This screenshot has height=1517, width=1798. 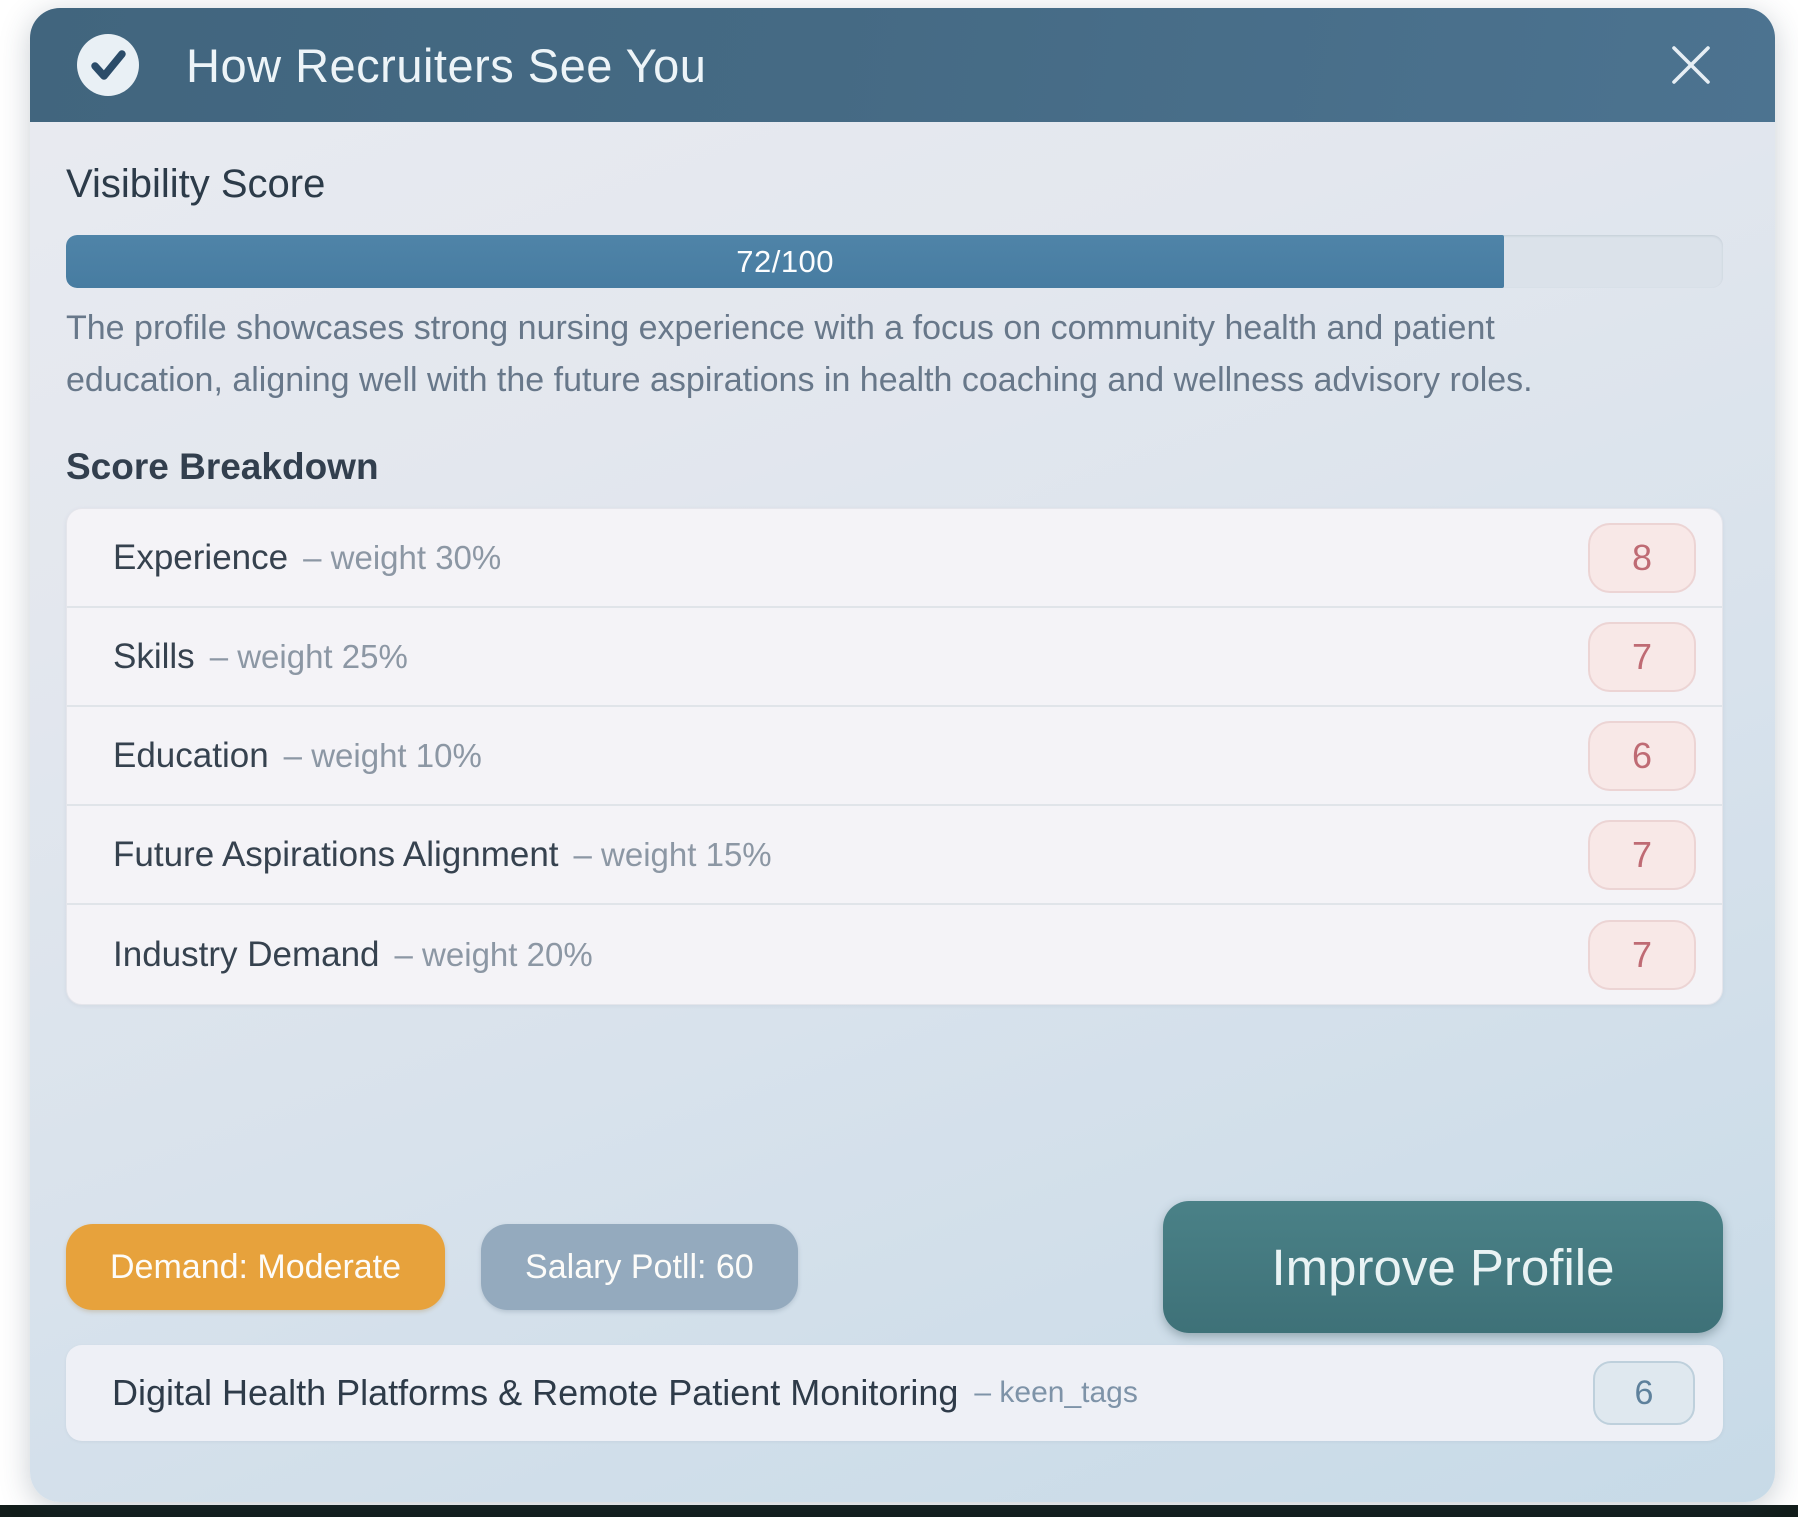 What do you see at coordinates (201, 557) in the screenshot?
I see `row-label: Experience` at bounding box center [201, 557].